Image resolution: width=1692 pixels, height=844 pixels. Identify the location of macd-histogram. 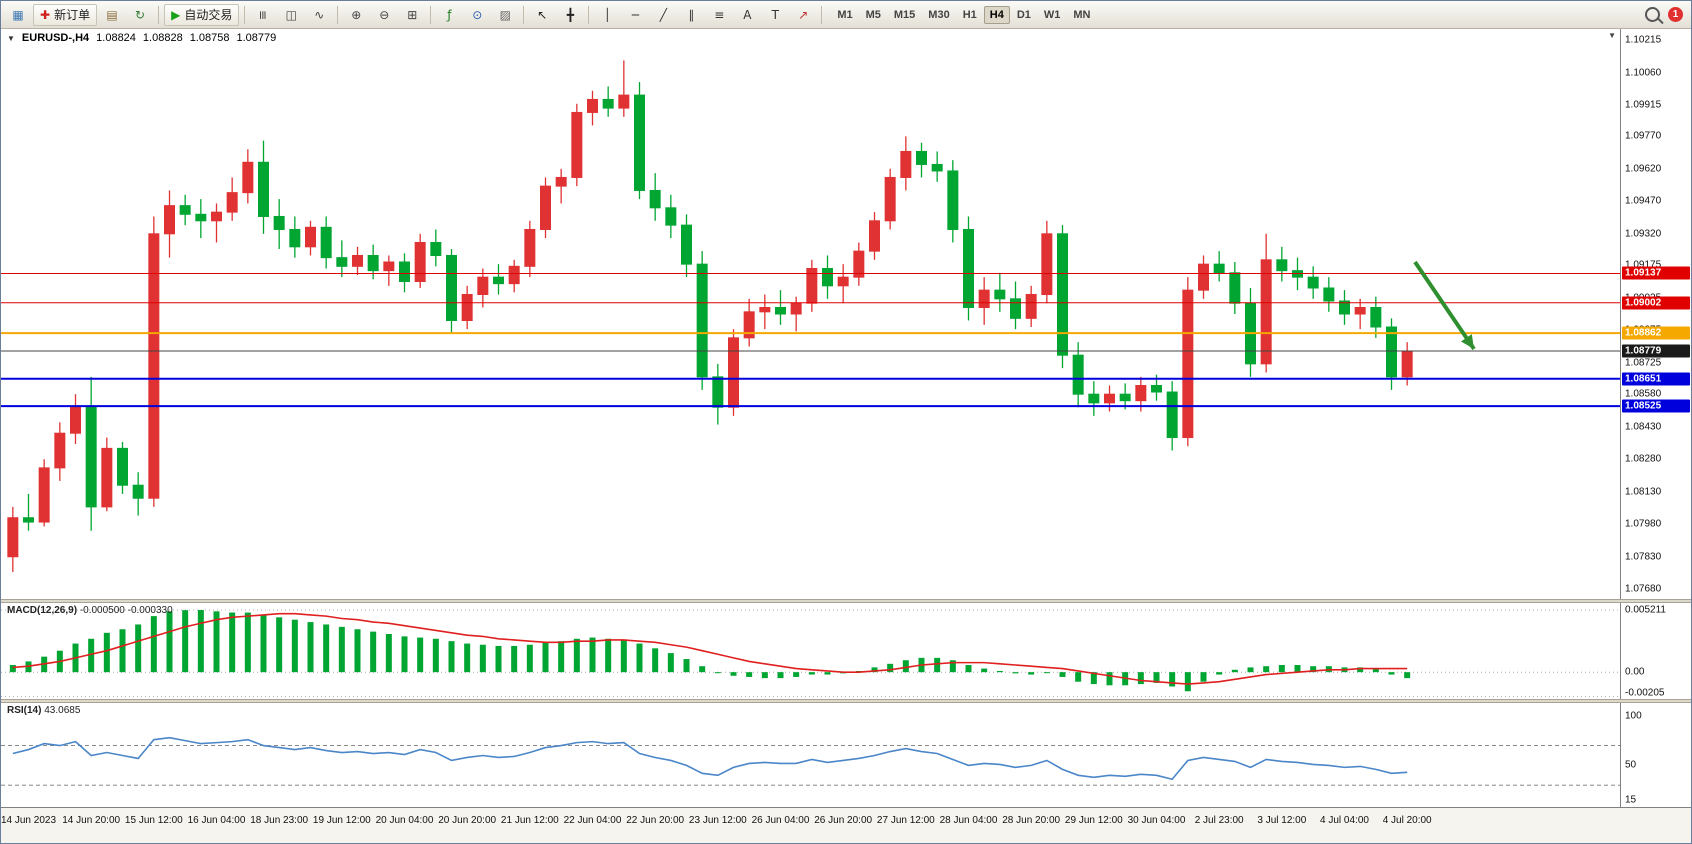
(710, 651).